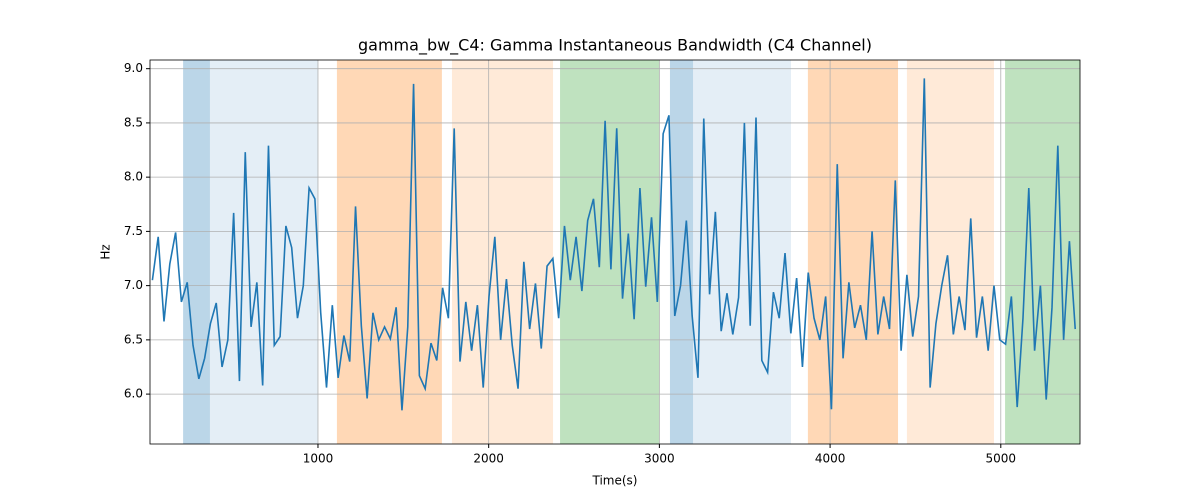 Image resolution: width=1200 pixels, height=500 pixels. I want to click on x-axis-label: Time(s), so click(615, 481).